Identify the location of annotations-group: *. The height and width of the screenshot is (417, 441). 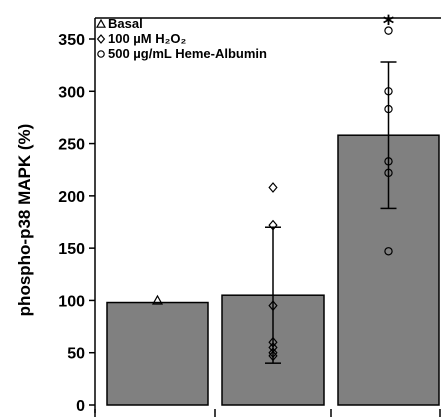
(389, 24).